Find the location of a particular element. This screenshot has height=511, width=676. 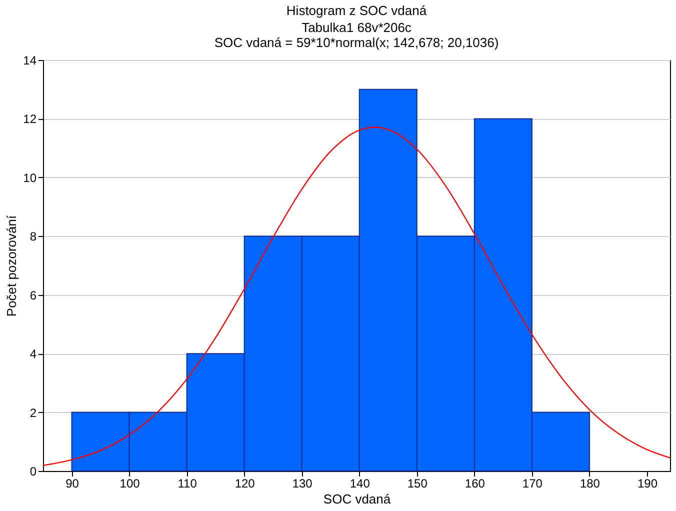

x-tick-label: 120 is located at coordinates (245, 483).